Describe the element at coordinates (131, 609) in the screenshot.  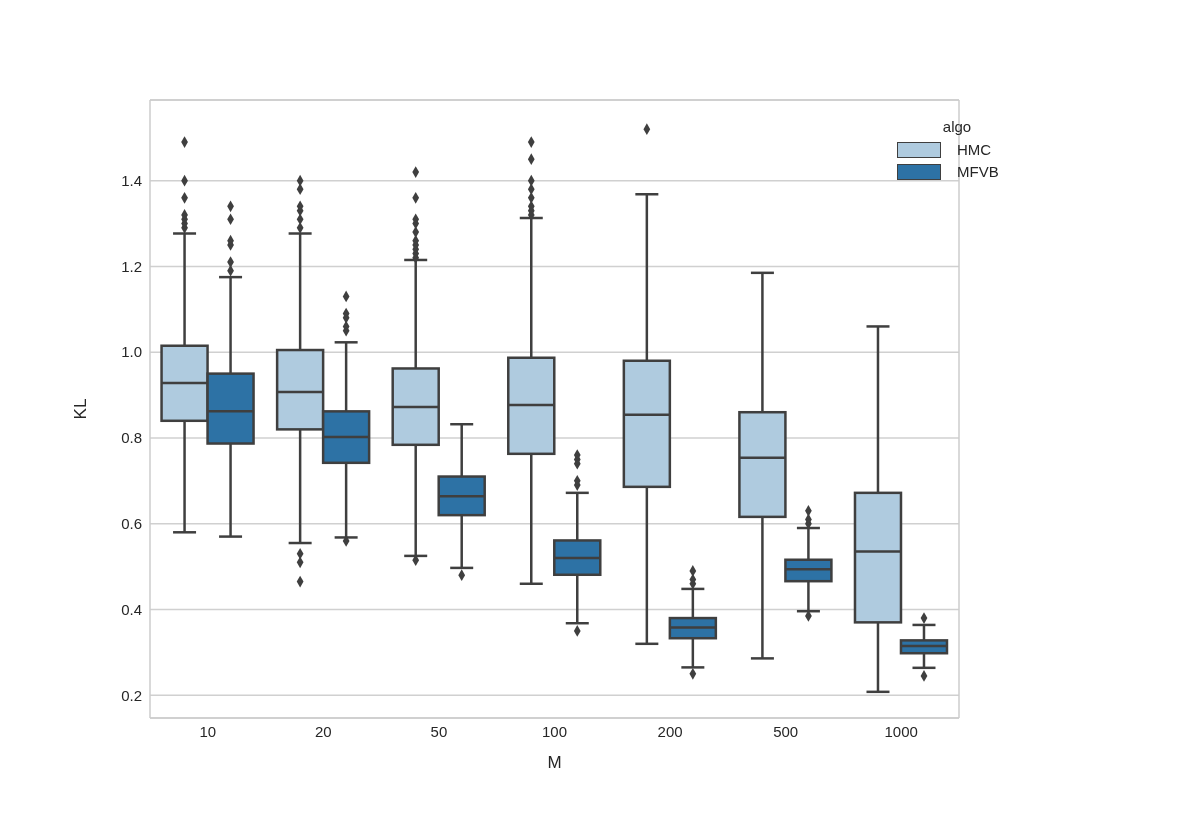
I see `y-tick-label: 0.4` at that location.